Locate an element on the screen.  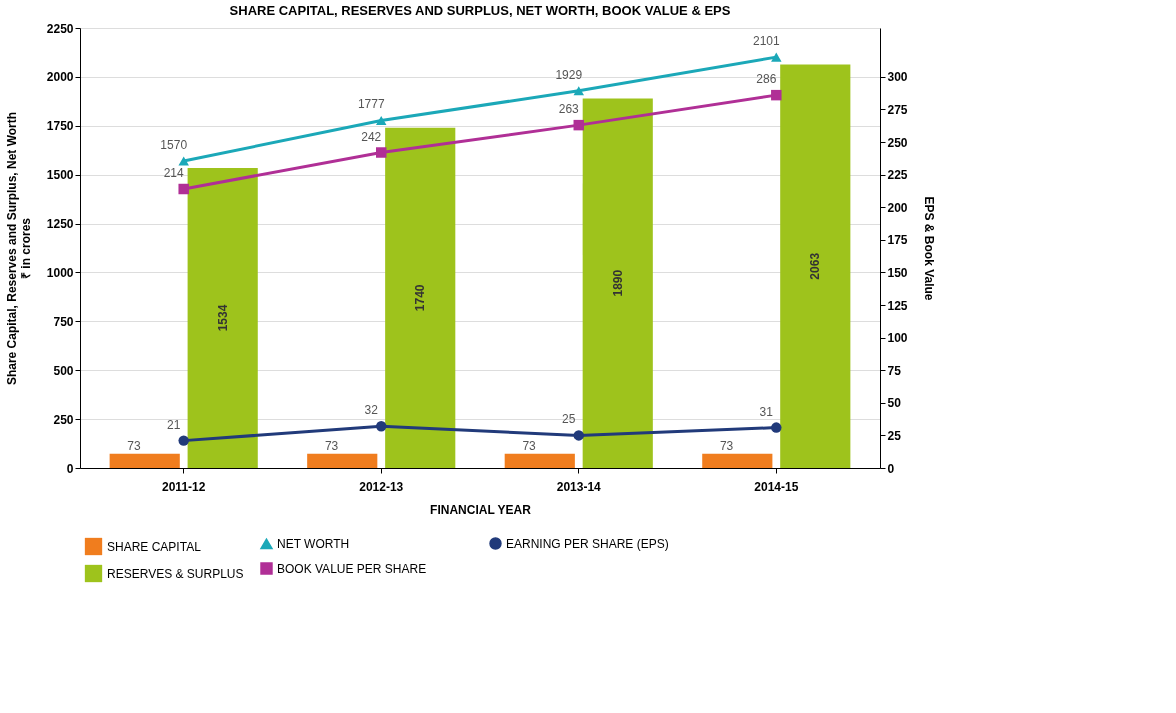
x-tick-label: 2011-12 is located at coordinates (184, 486).